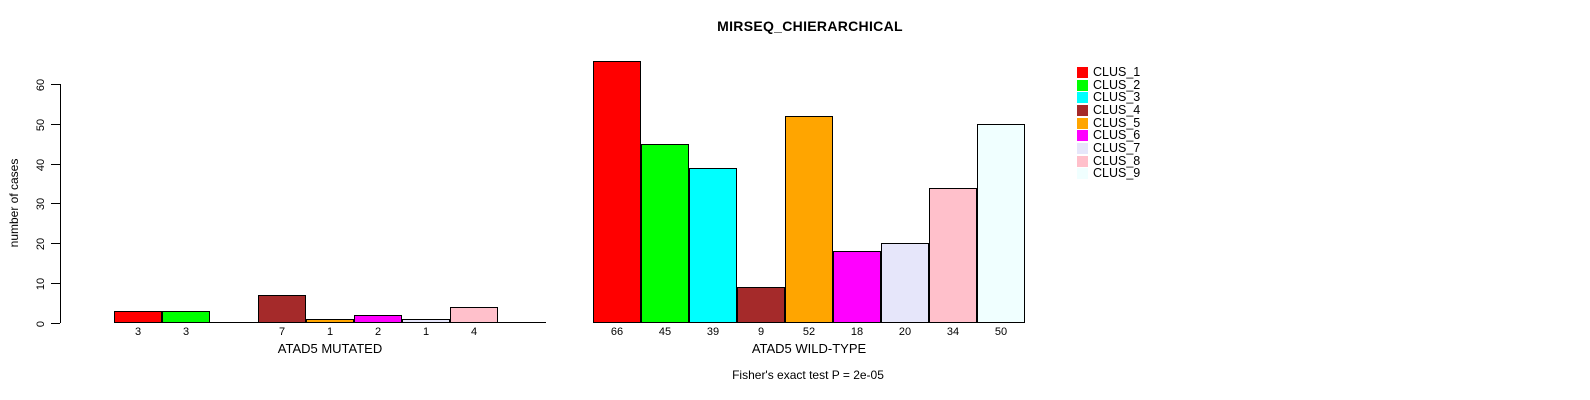 Image resolution: width=1590 pixels, height=400 pixels. Describe the element at coordinates (1117, 173) in the screenshot. I see `legend-label: CLUS_9` at that location.